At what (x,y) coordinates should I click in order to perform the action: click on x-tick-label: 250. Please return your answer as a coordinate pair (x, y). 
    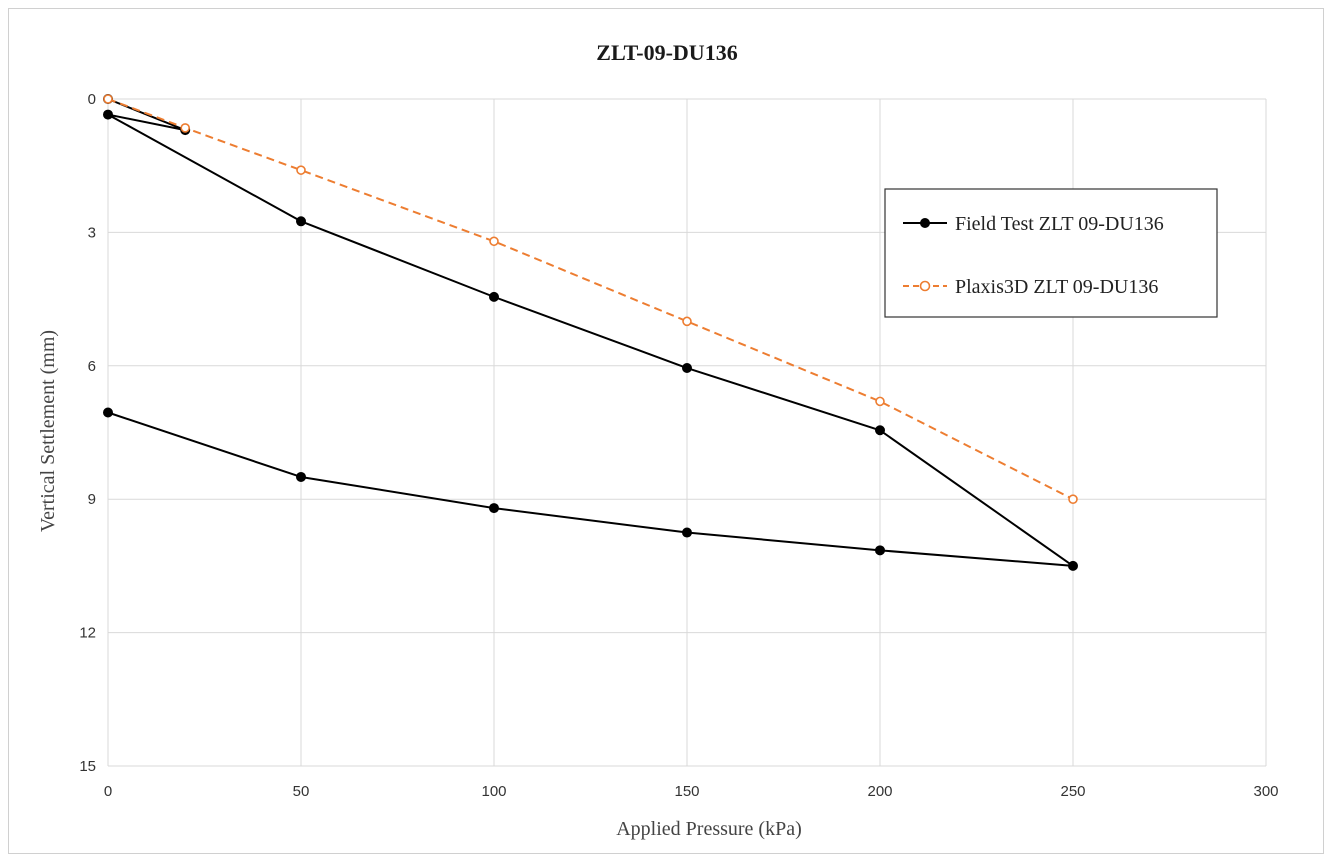
    Looking at the image, I should click on (1072, 791).